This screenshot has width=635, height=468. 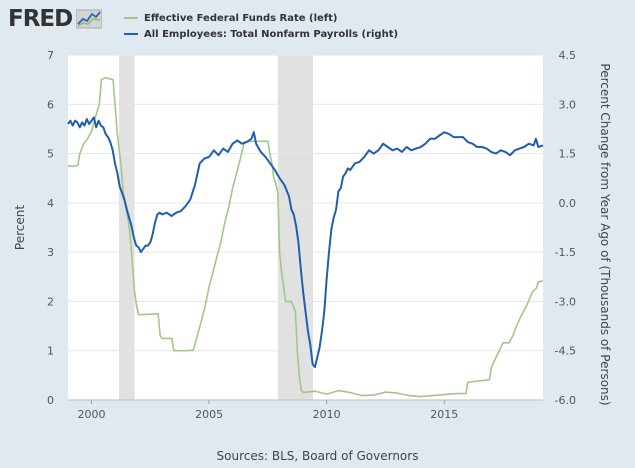 I want to click on x-tick-label: 2015, so click(x=444, y=414).